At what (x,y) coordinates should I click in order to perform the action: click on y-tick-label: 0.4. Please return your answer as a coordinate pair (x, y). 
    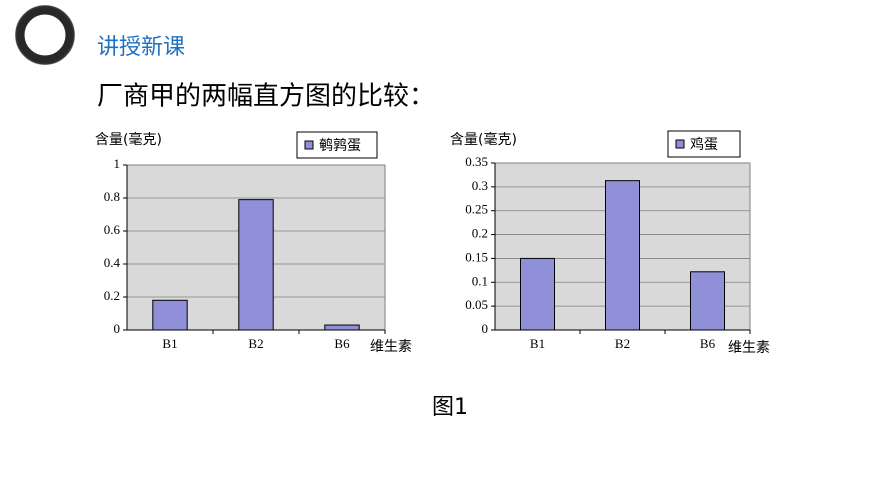
    Looking at the image, I should click on (112, 262).